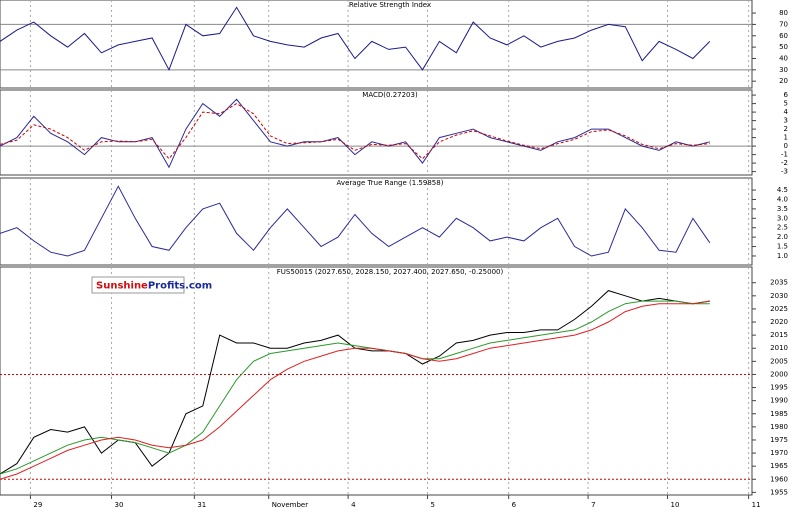 The height and width of the screenshot is (512, 800). I want to click on y-tick-label: 2, so click(786, 129).